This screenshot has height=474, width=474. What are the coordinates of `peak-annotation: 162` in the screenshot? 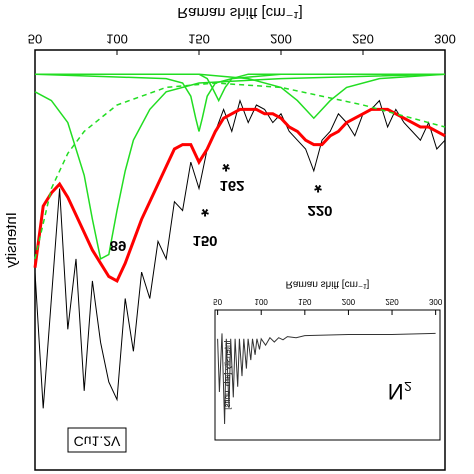 It's located at (231, 185).